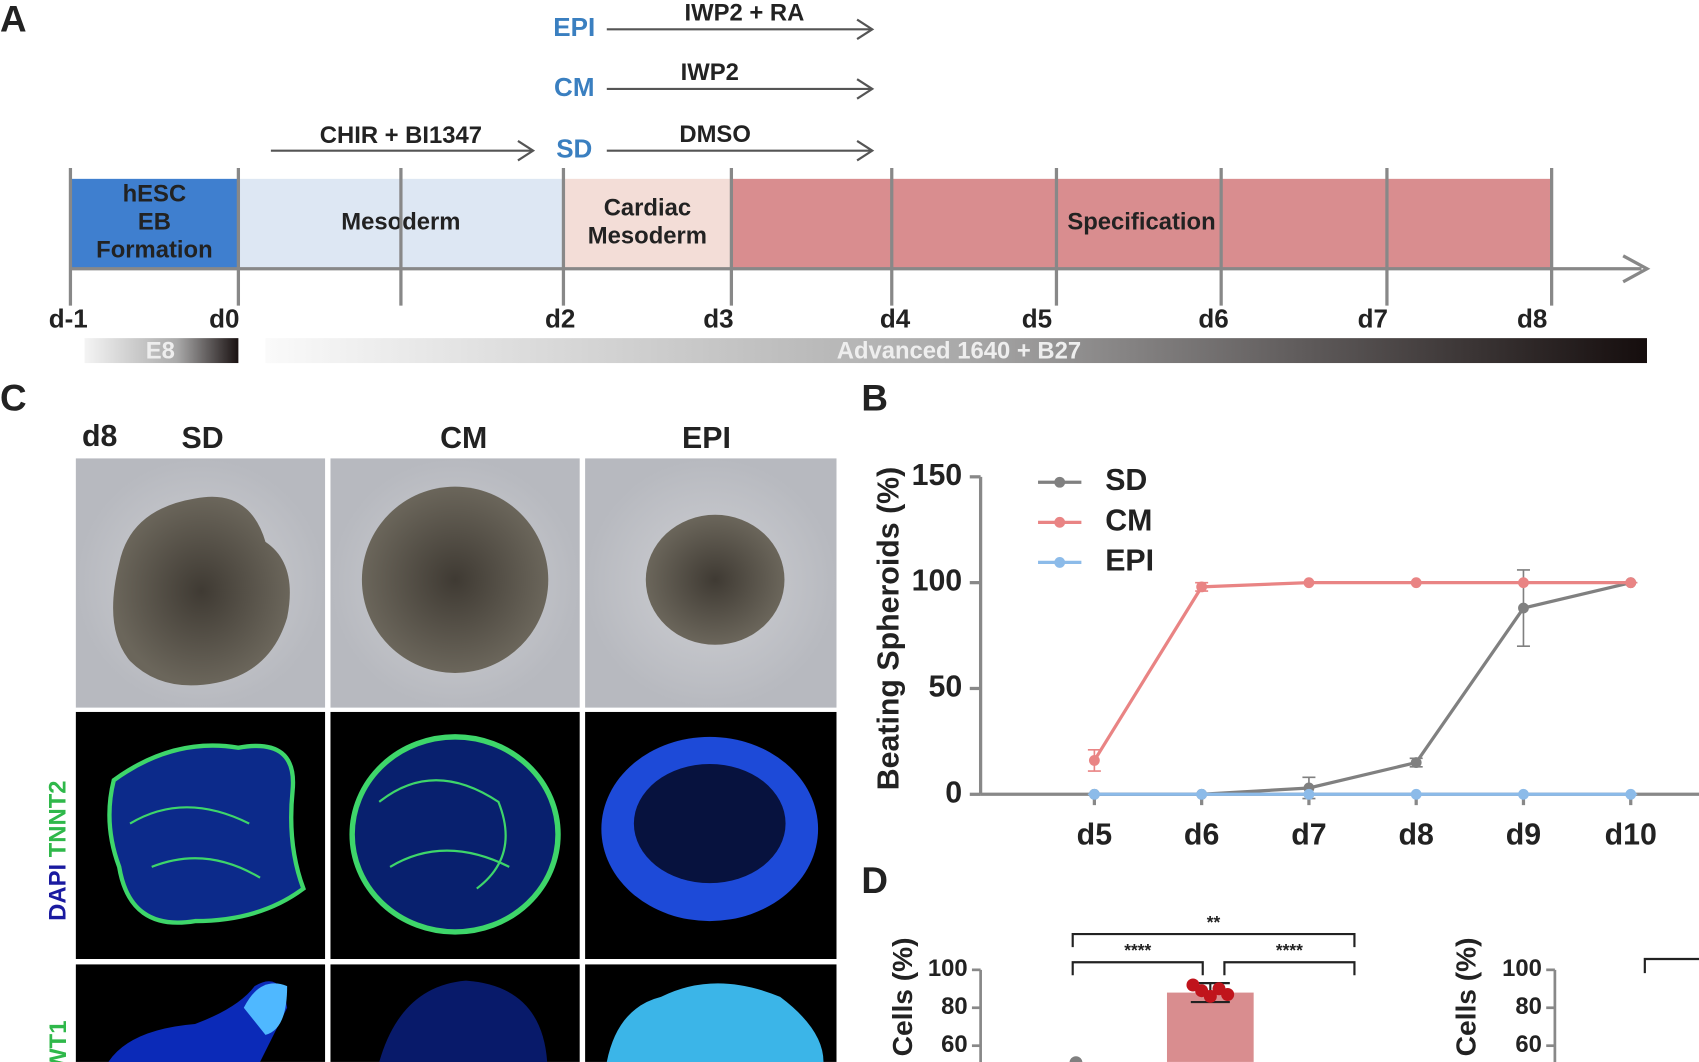 This screenshot has width=1699, height=1062. I want to click on condition-name: CM, so click(574, 87).